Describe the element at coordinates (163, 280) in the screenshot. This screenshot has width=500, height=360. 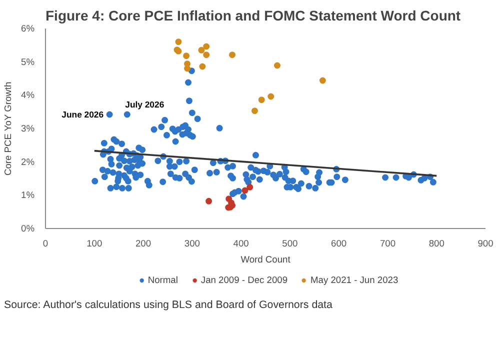
I see `legend-label: Normal` at that location.